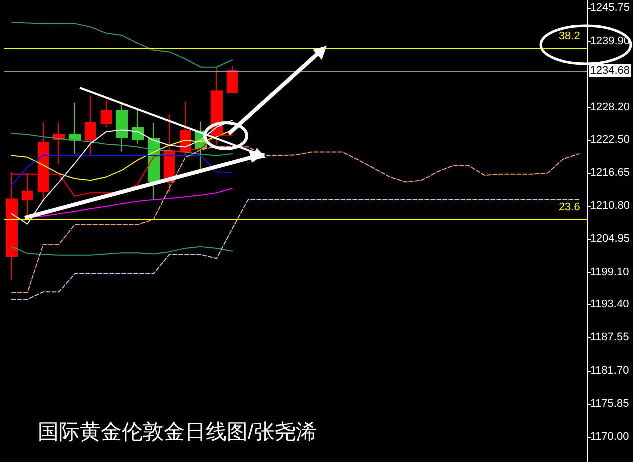 Image resolution: width=633 pixels, height=462 pixels. I want to click on y-tick-label: 1216.65, so click(610, 172).